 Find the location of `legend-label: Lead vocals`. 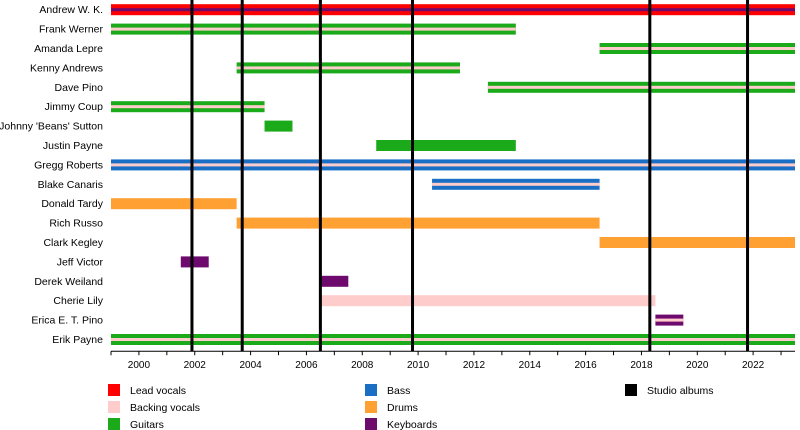

legend-label: Lead vocals is located at coordinates (158, 391).